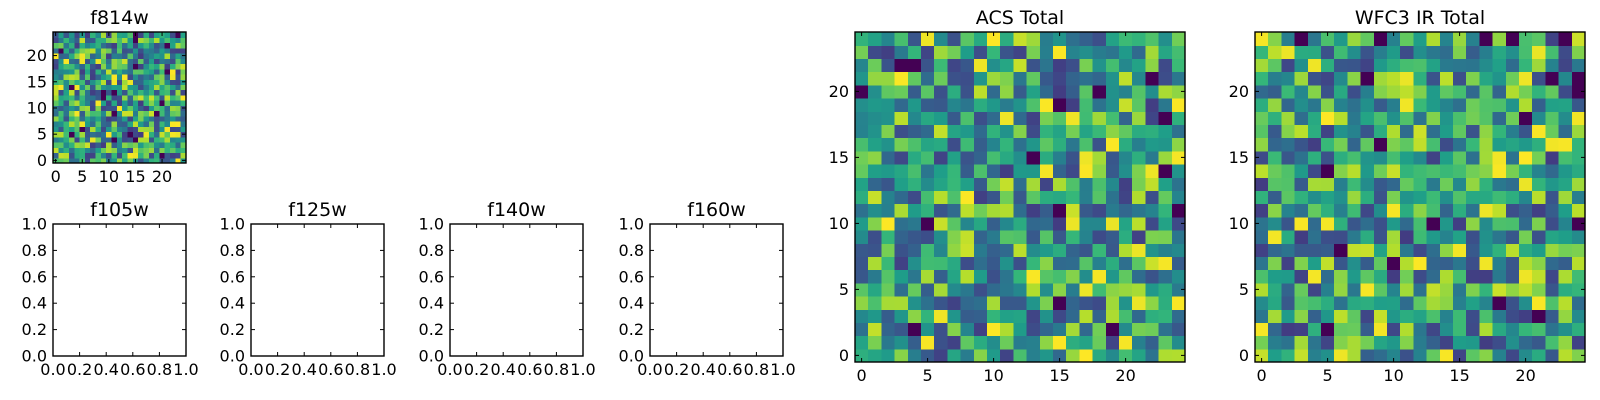 This screenshot has width=1600, height=400. I want to click on x-tick-label: 1.0, so click(185, 369).